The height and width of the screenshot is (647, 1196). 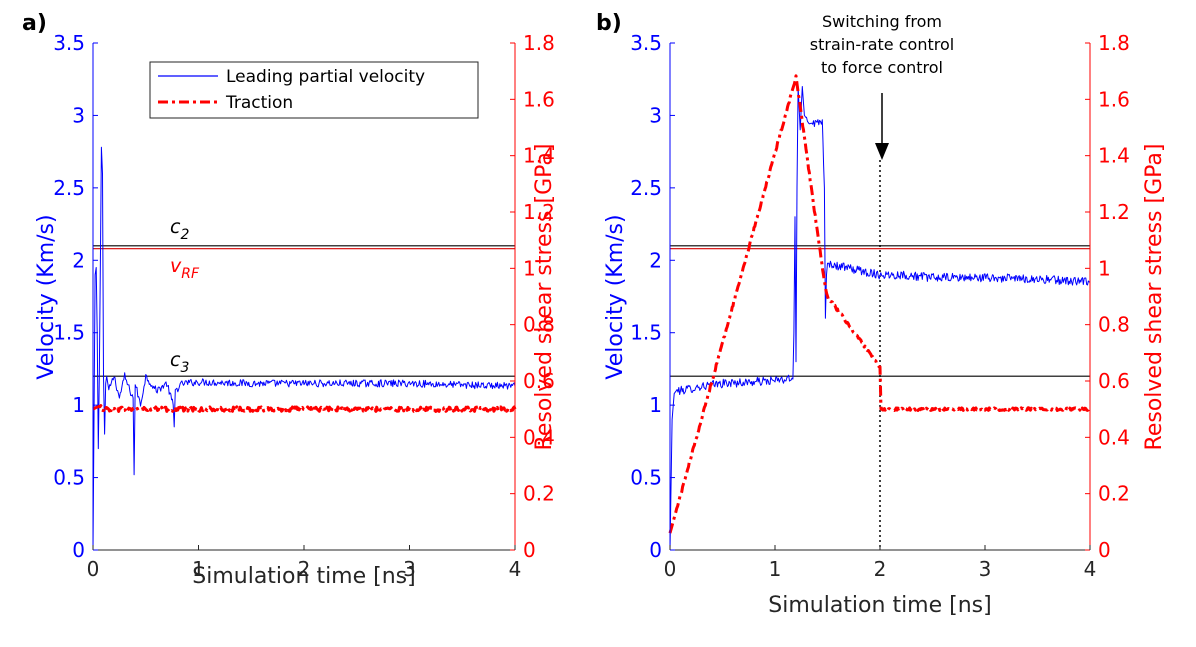 What do you see at coordinates (882, 67) in the screenshot?
I see `annotation-line-3: to force control` at bounding box center [882, 67].